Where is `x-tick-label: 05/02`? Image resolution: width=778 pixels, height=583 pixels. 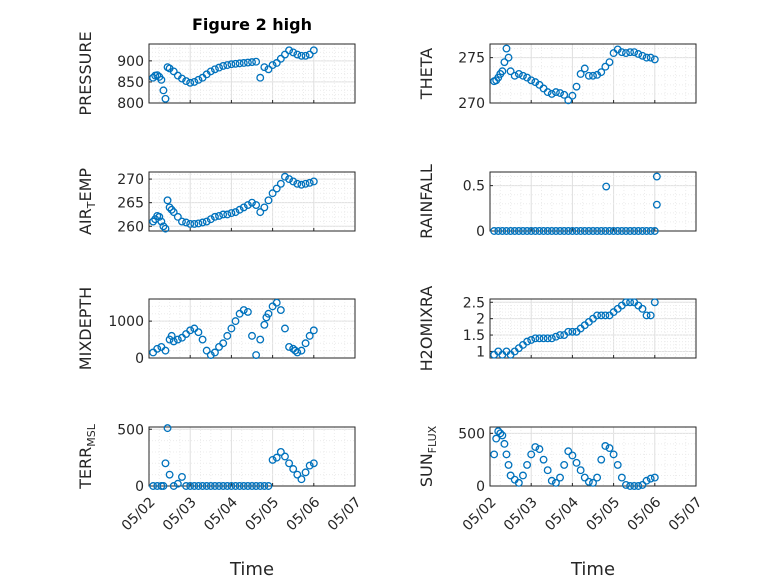
x-tick-label: 05/02 is located at coordinates (139, 514).